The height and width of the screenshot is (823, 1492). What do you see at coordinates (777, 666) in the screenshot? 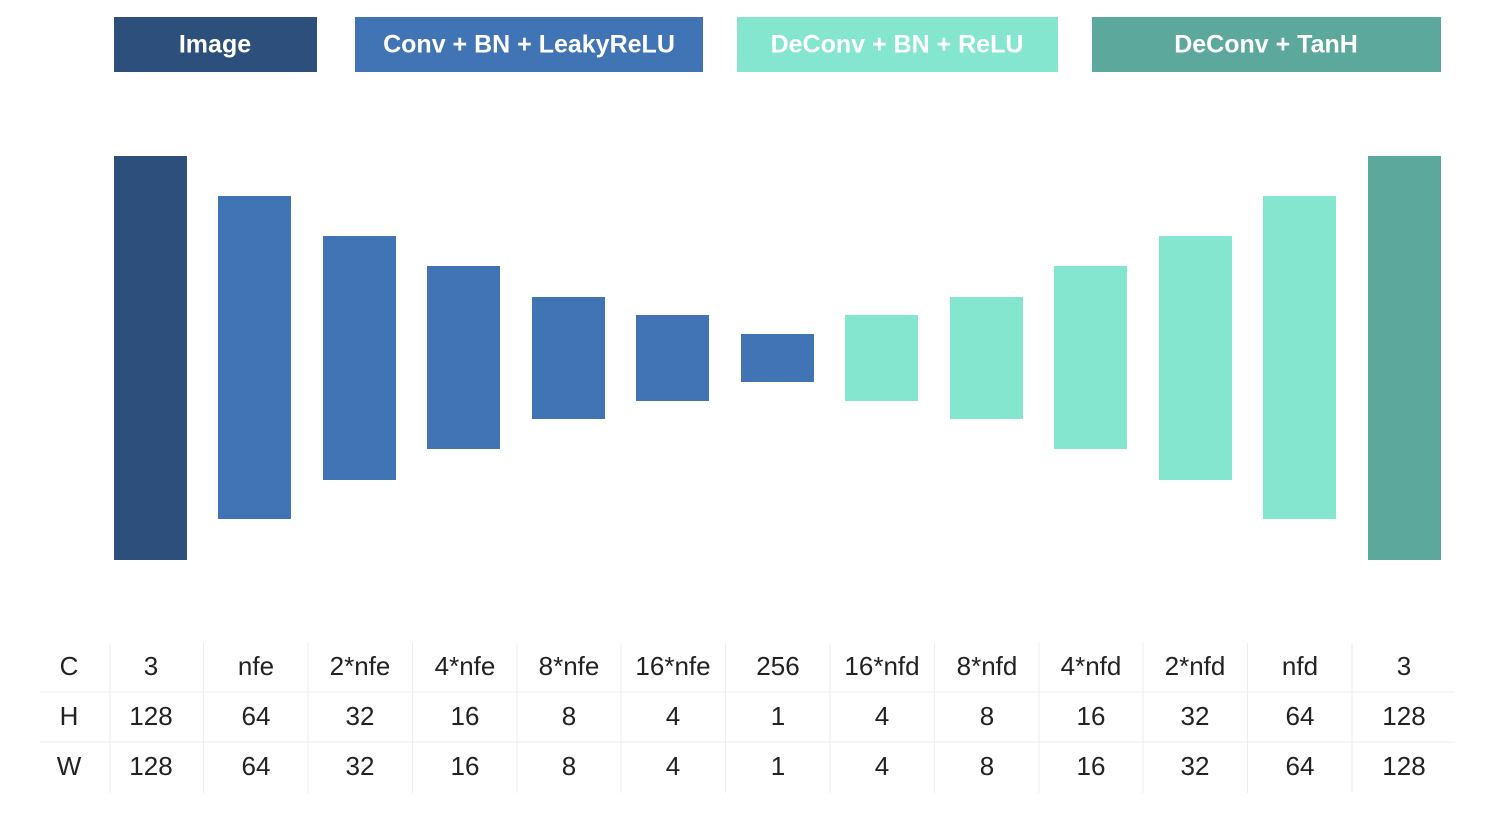
I see `table-cell: 256` at bounding box center [777, 666].